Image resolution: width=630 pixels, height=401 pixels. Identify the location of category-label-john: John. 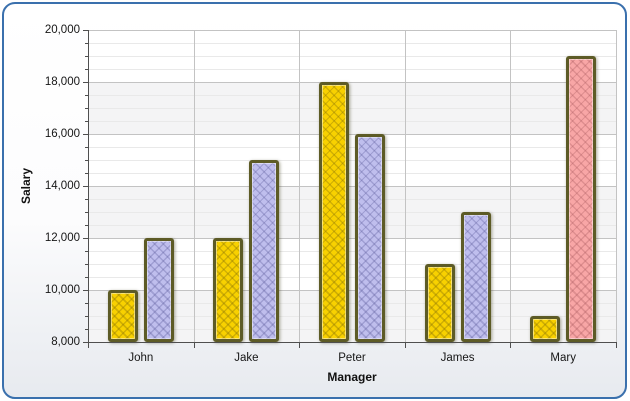
(141, 358).